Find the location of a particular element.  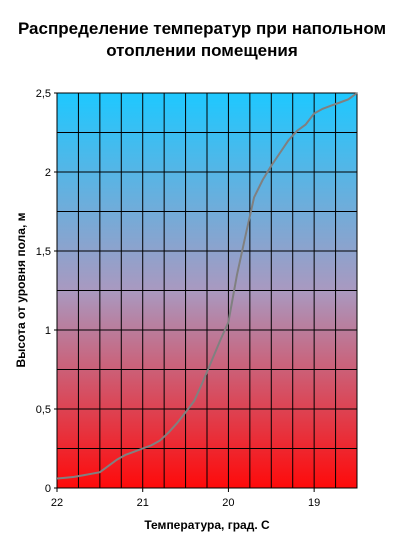

y-axis-label: Высота от уровня пола, м is located at coordinates (21, 290).